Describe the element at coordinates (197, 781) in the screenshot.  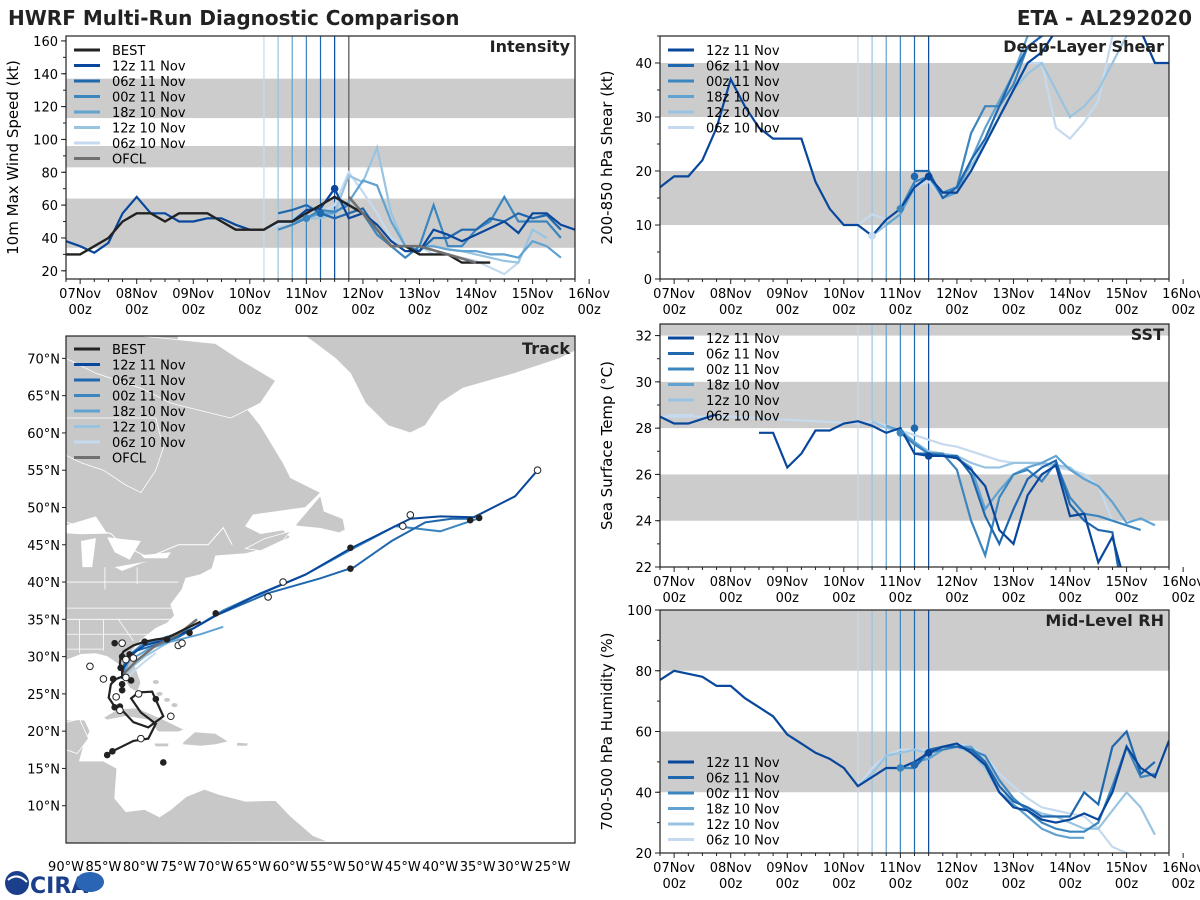
I see `central-south-america` at that location.